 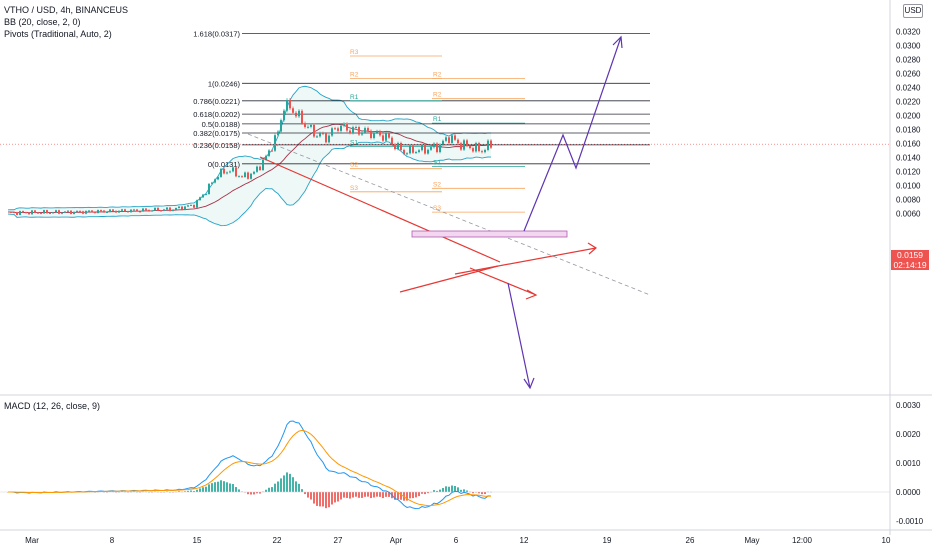 What do you see at coordinates (908, 88) in the screenshot?
I see `y-tick-label: 0.0240` at bounding box center [908, 88].